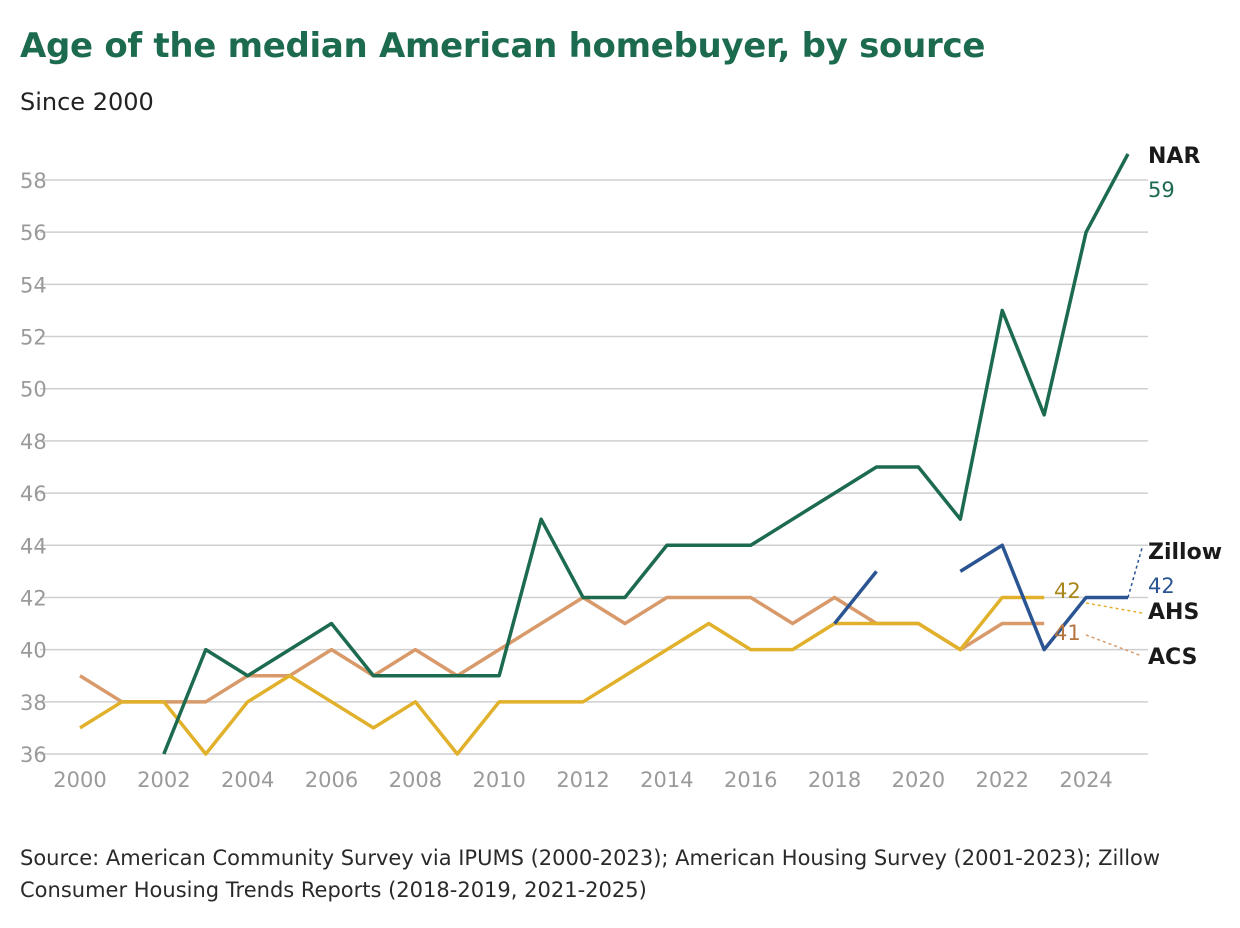  Describe the element at coordinates (1174, 156) in the screenshot. I see `label-nar: NAR` at that location.